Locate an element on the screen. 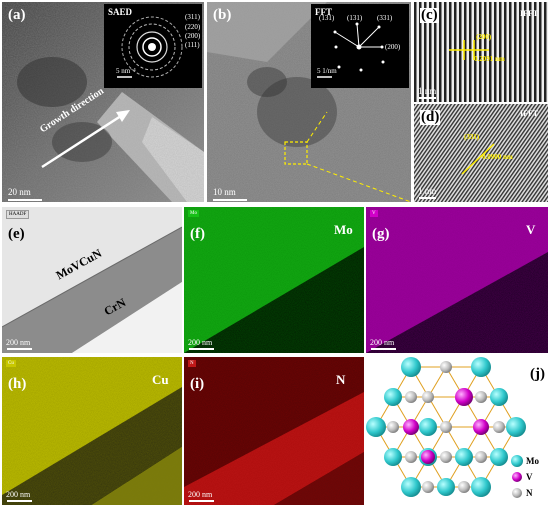  v-atoms is located at coordinates (446, 426).